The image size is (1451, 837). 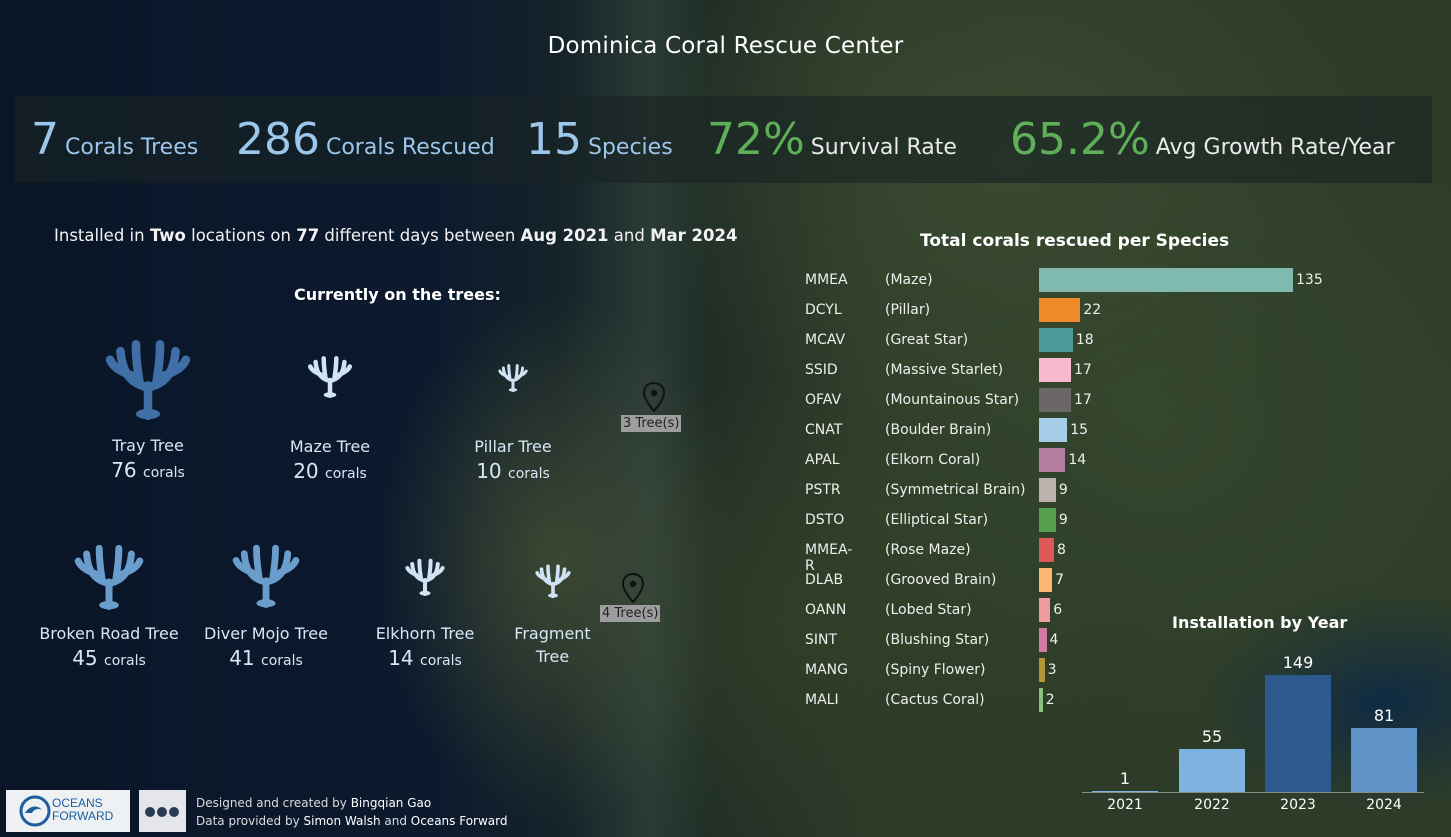 I want to click on year-value-label: 55, so click(x=1212, y=736).